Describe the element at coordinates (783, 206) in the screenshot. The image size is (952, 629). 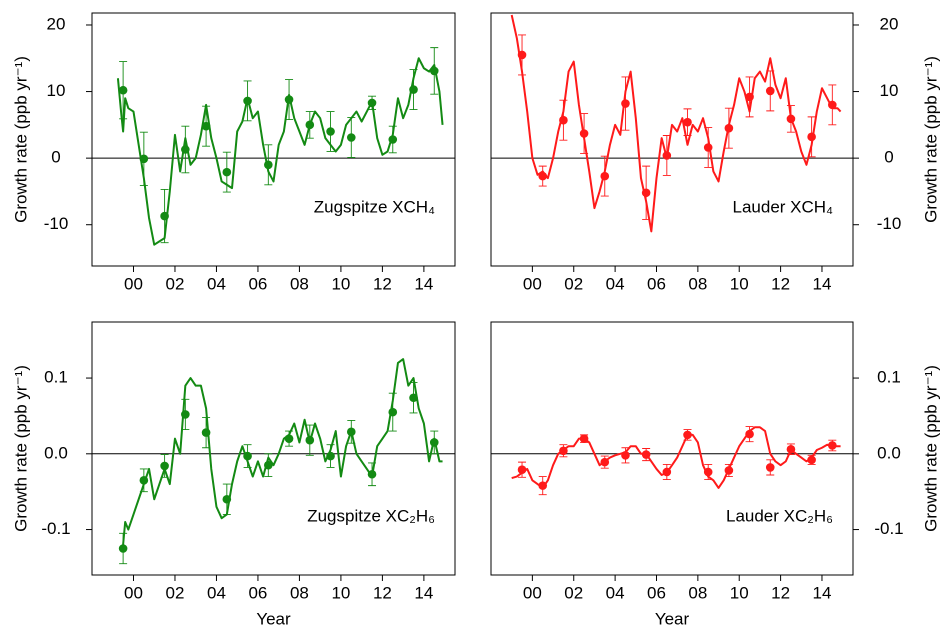
I see `panel-label: Lauder XCH₄` at that location.